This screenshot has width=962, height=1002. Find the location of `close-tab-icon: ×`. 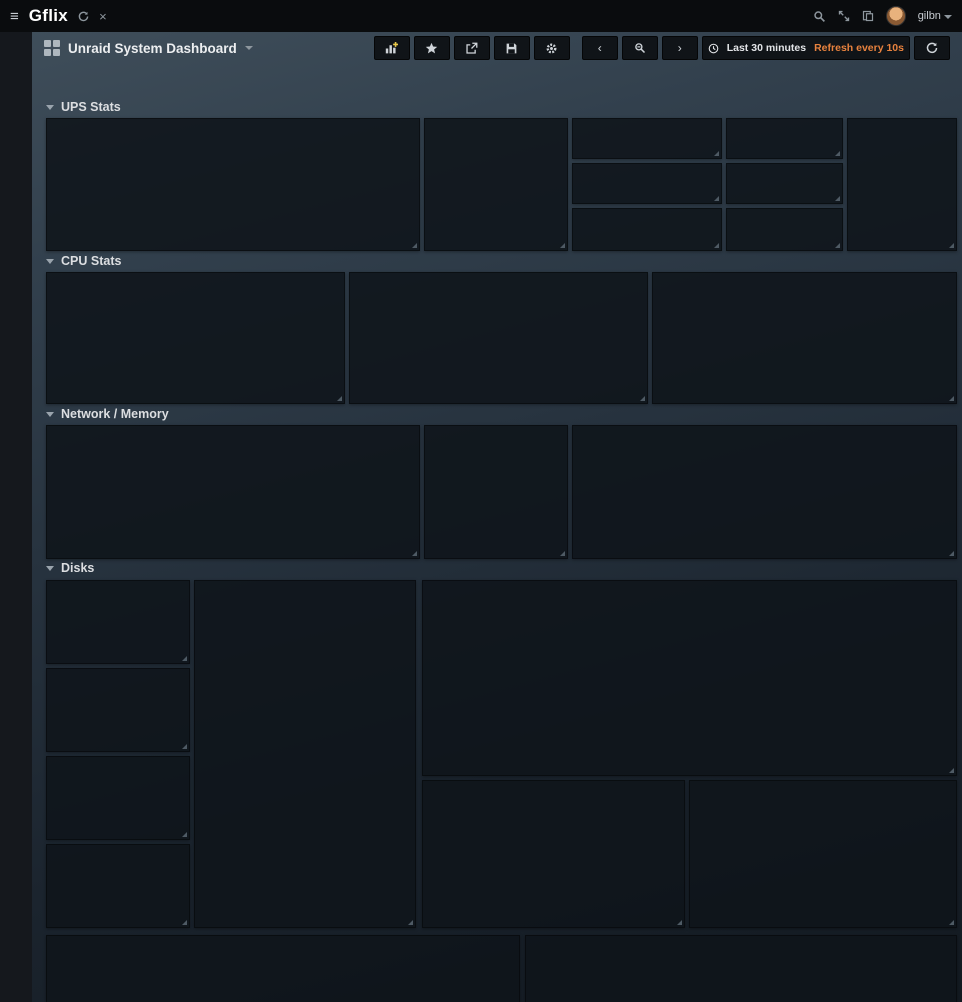

close-tab-icon: × is located at coordinates (103, 16).